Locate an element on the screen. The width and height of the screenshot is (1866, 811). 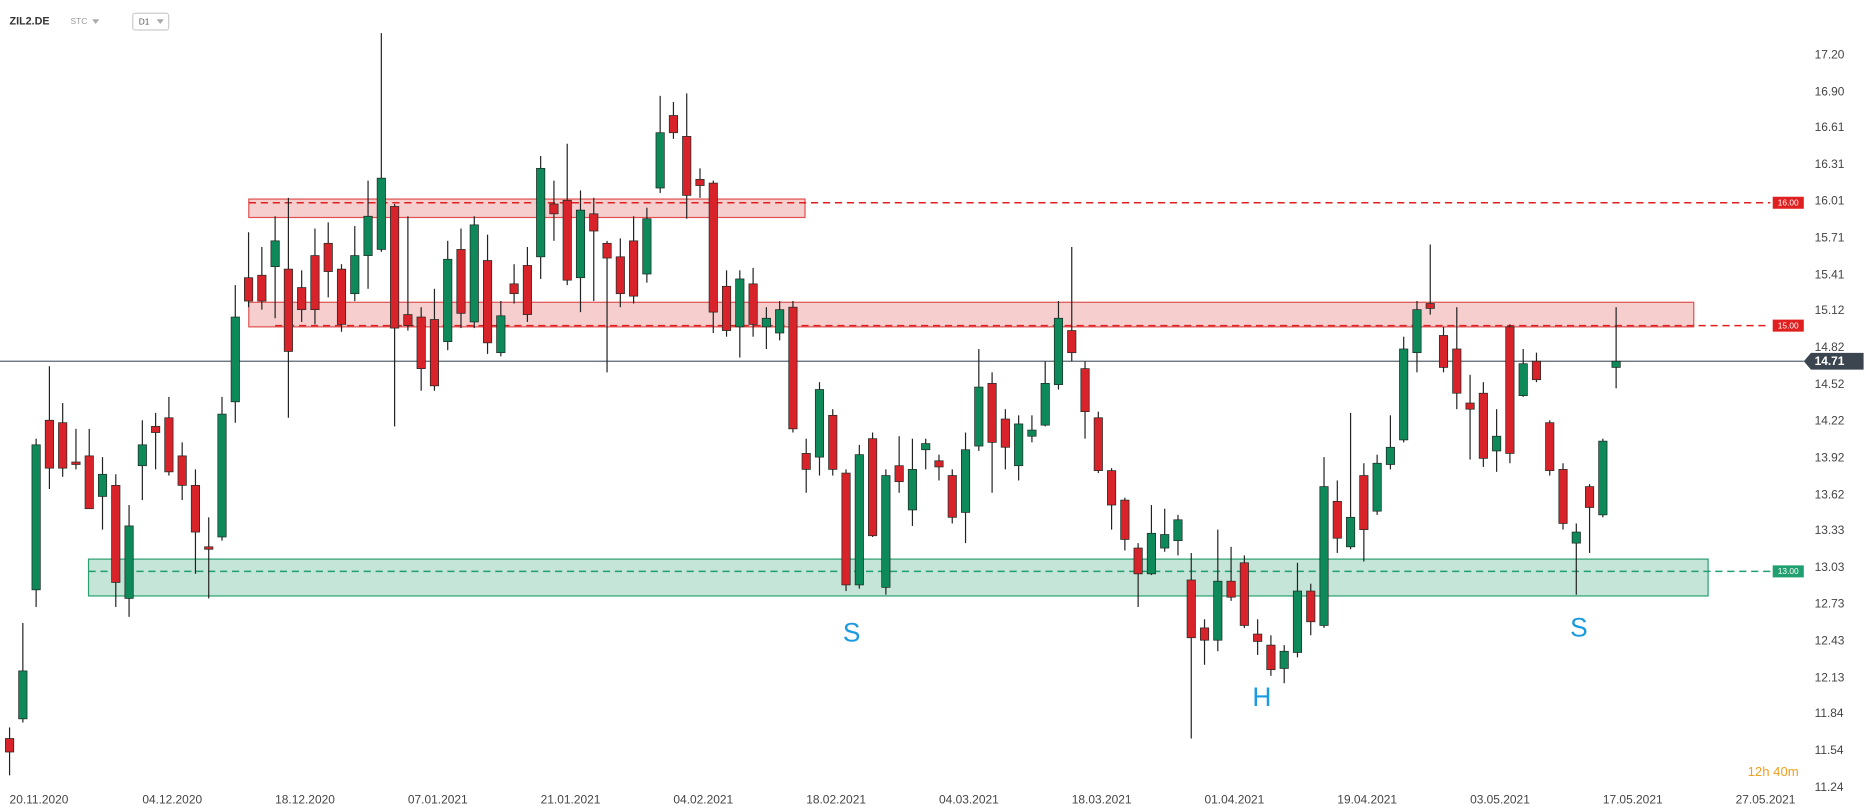
y-tick-label: 16.01 is located at coordinates (1830, 201).